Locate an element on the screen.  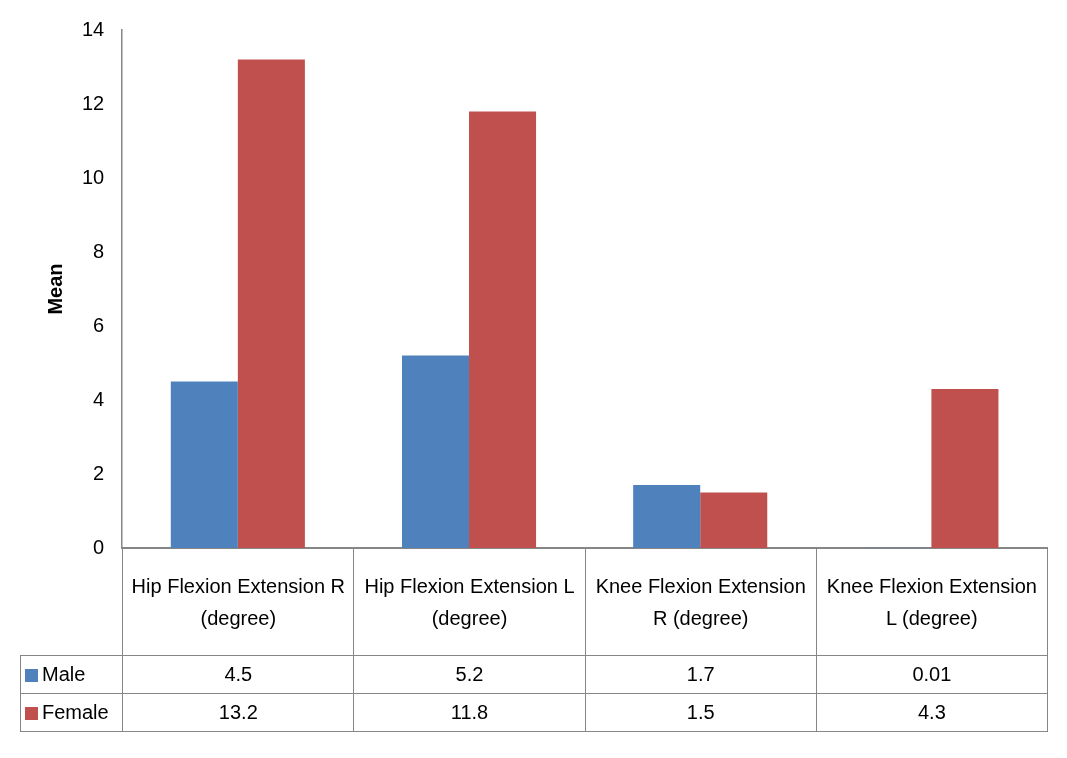
y-tick-label: 8 is located at coordinates (99, 250).